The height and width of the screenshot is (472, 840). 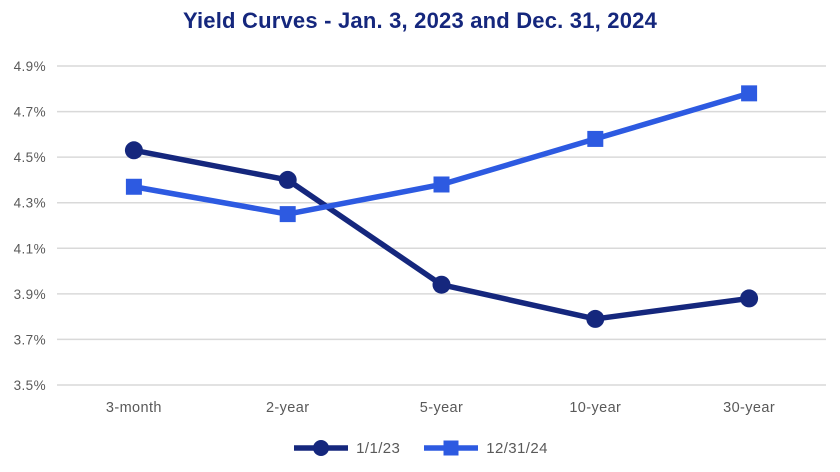 What do you see at coordinates (30, 66) in the screenshot?
I see `y-axis-tick-label: 4.9%` at bounding box center [30, 66].